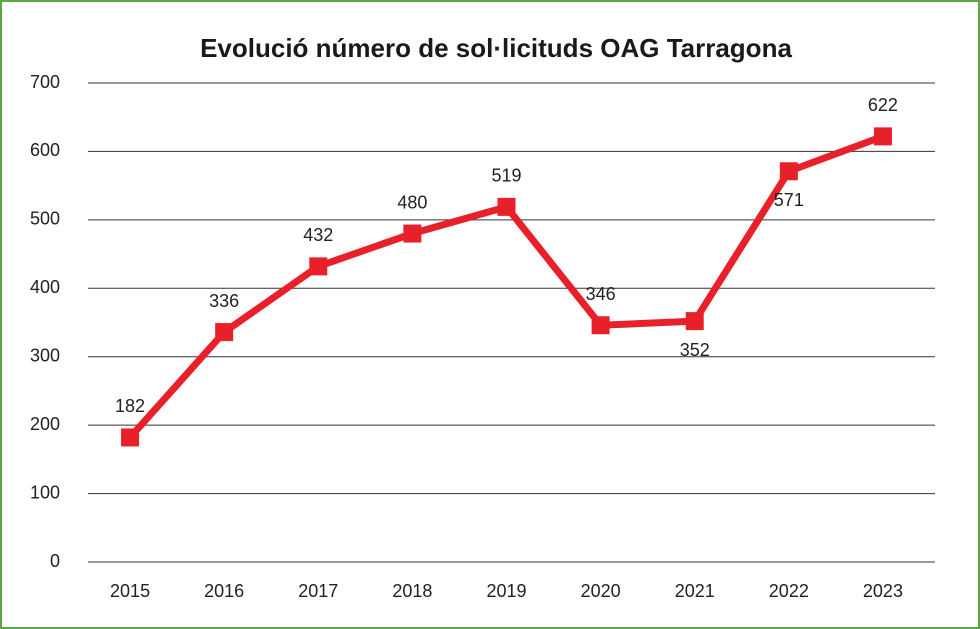  I want to click on data-label: 346, so click(601, 294).